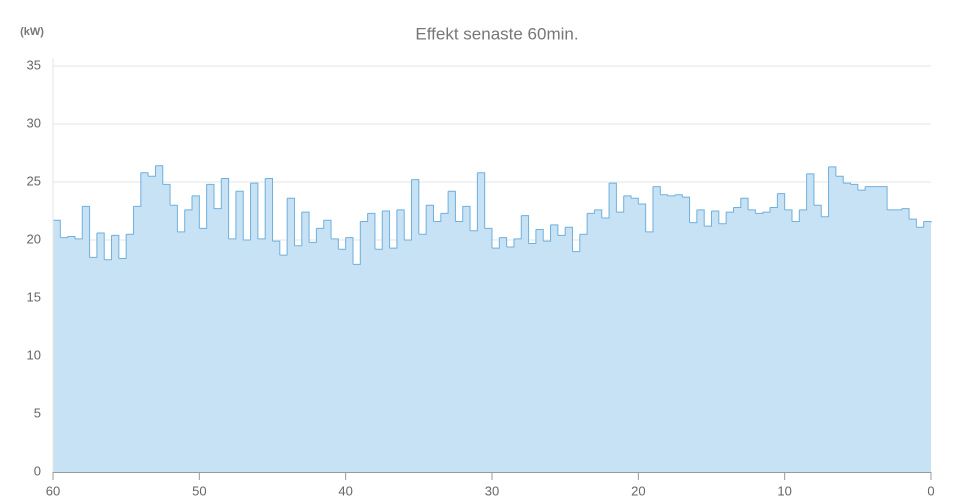 The image size is (957, 500). What do you see at coordinates (34, 64) in the screenshot?
I see `y-tick-label: 35` at bounding box center [34, 64].